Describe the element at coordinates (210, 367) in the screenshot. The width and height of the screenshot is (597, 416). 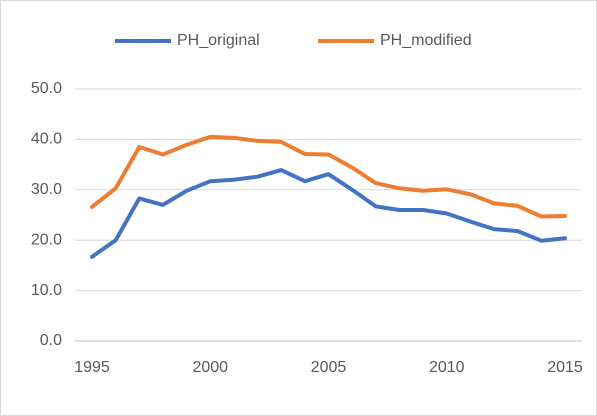
I see `x-tick-label: 2000` at that location.